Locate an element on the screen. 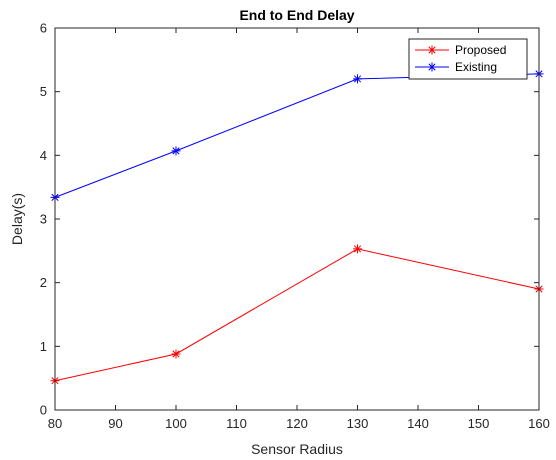  x-tick-label: 120 is located at coordinates (297, 423).